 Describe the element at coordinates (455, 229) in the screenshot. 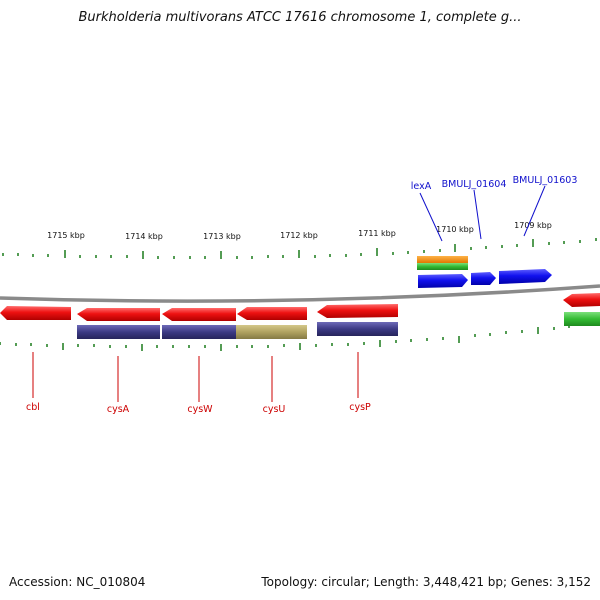

I see `kbp-label: 1710 kbp` at that location.